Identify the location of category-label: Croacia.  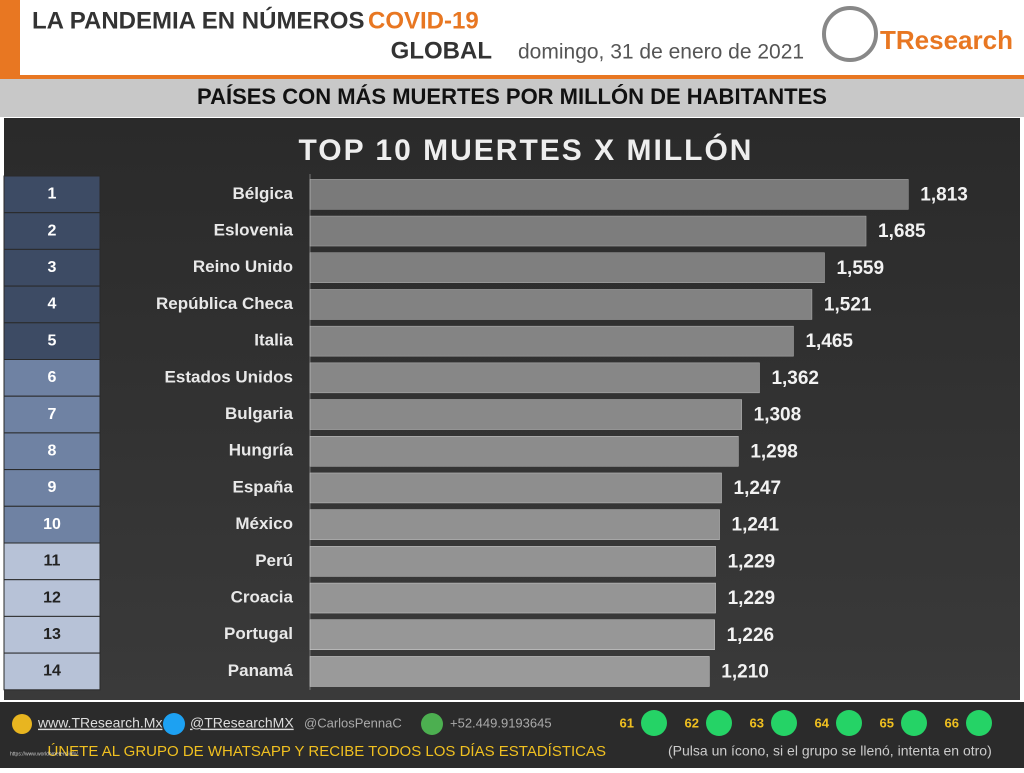
(262, 597).